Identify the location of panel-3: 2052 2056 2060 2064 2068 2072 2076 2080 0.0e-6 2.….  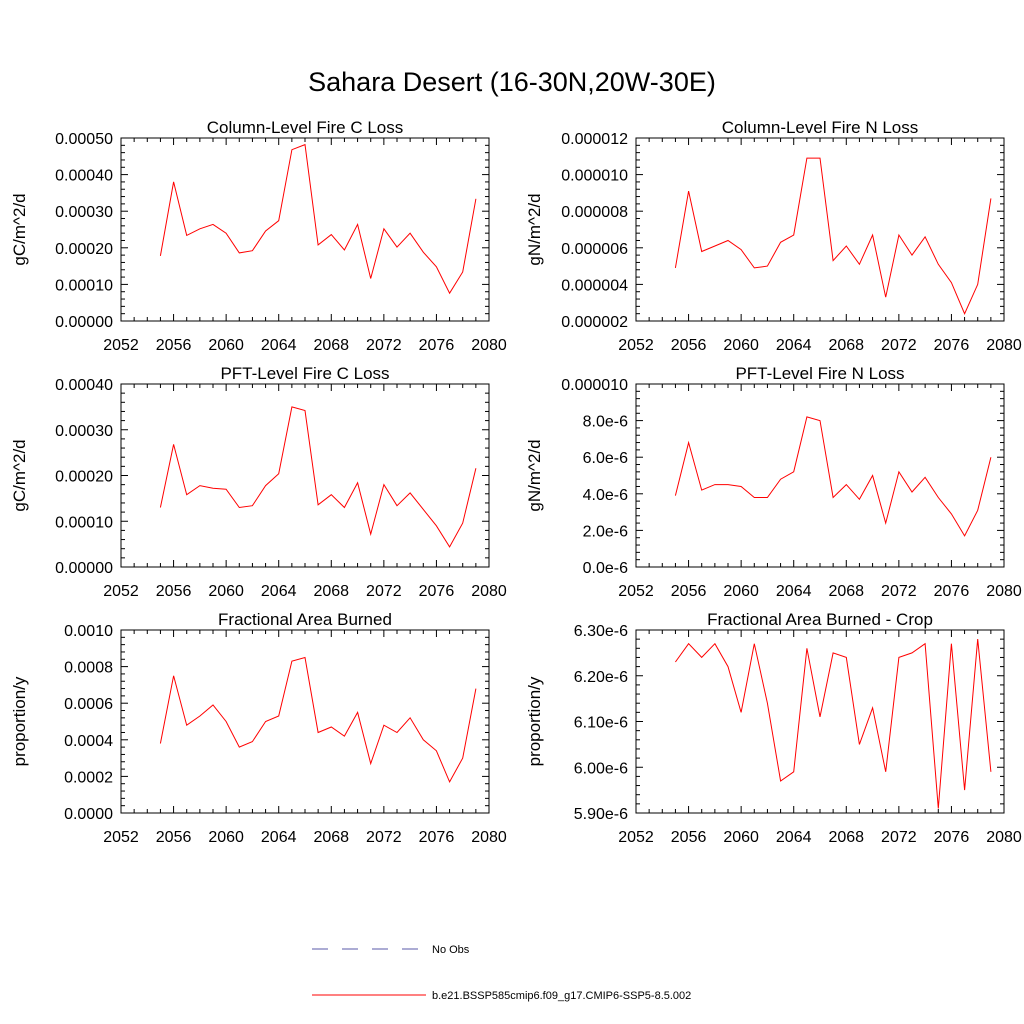
(773, 482).